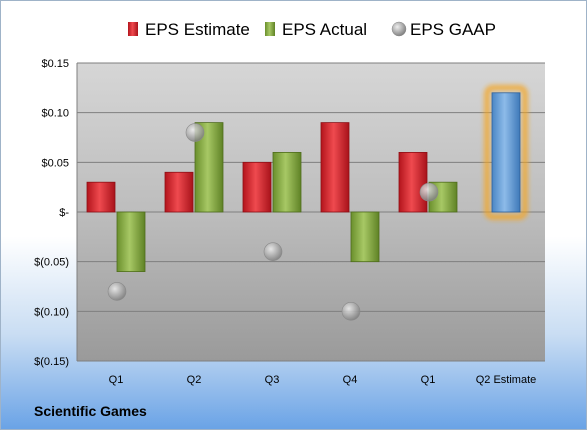 The image size is (587, 430). What do you see at coordinates (51, 312) in the screenshot?
I see `y-tick-label: $(0.10)` at bounding box center [51, 312].